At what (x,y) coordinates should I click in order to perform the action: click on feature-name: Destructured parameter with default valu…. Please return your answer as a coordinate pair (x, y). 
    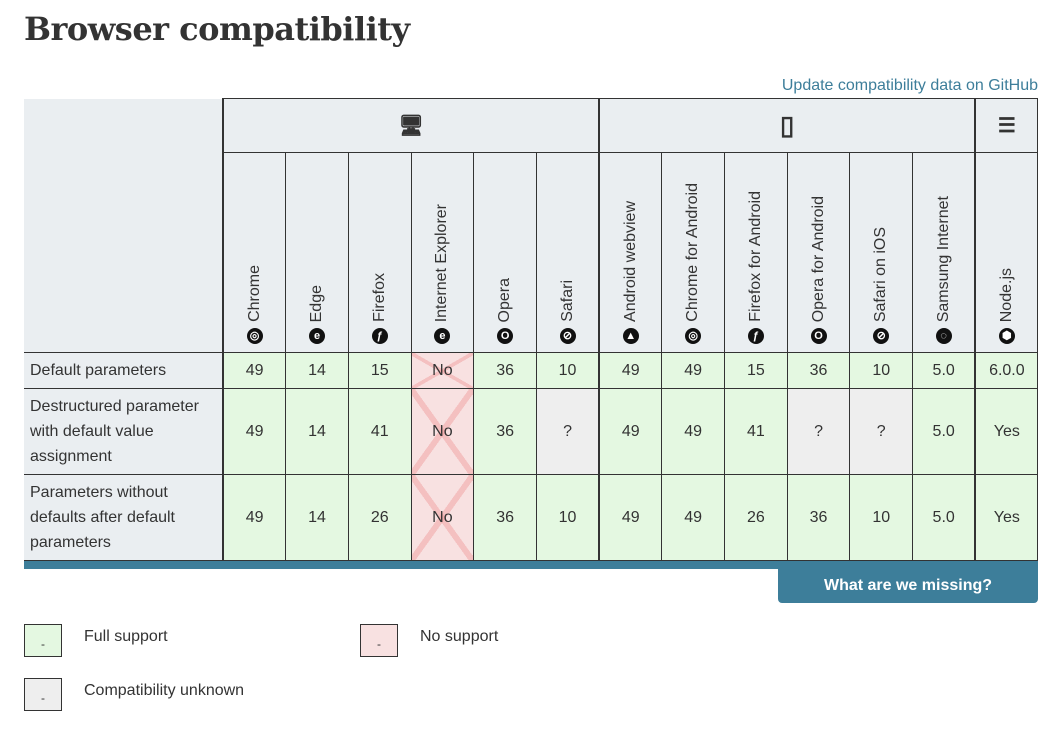
    Looking at the image, I should click on (124, 431).